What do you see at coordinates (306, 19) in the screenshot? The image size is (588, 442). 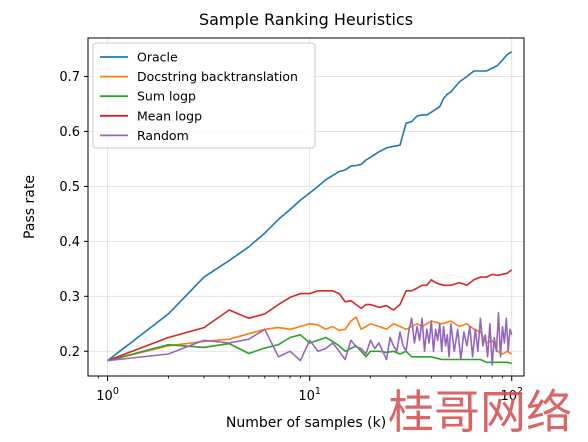 I see `chart-title: Sample Ranking Heuristics` at bounding box center [306, 19].